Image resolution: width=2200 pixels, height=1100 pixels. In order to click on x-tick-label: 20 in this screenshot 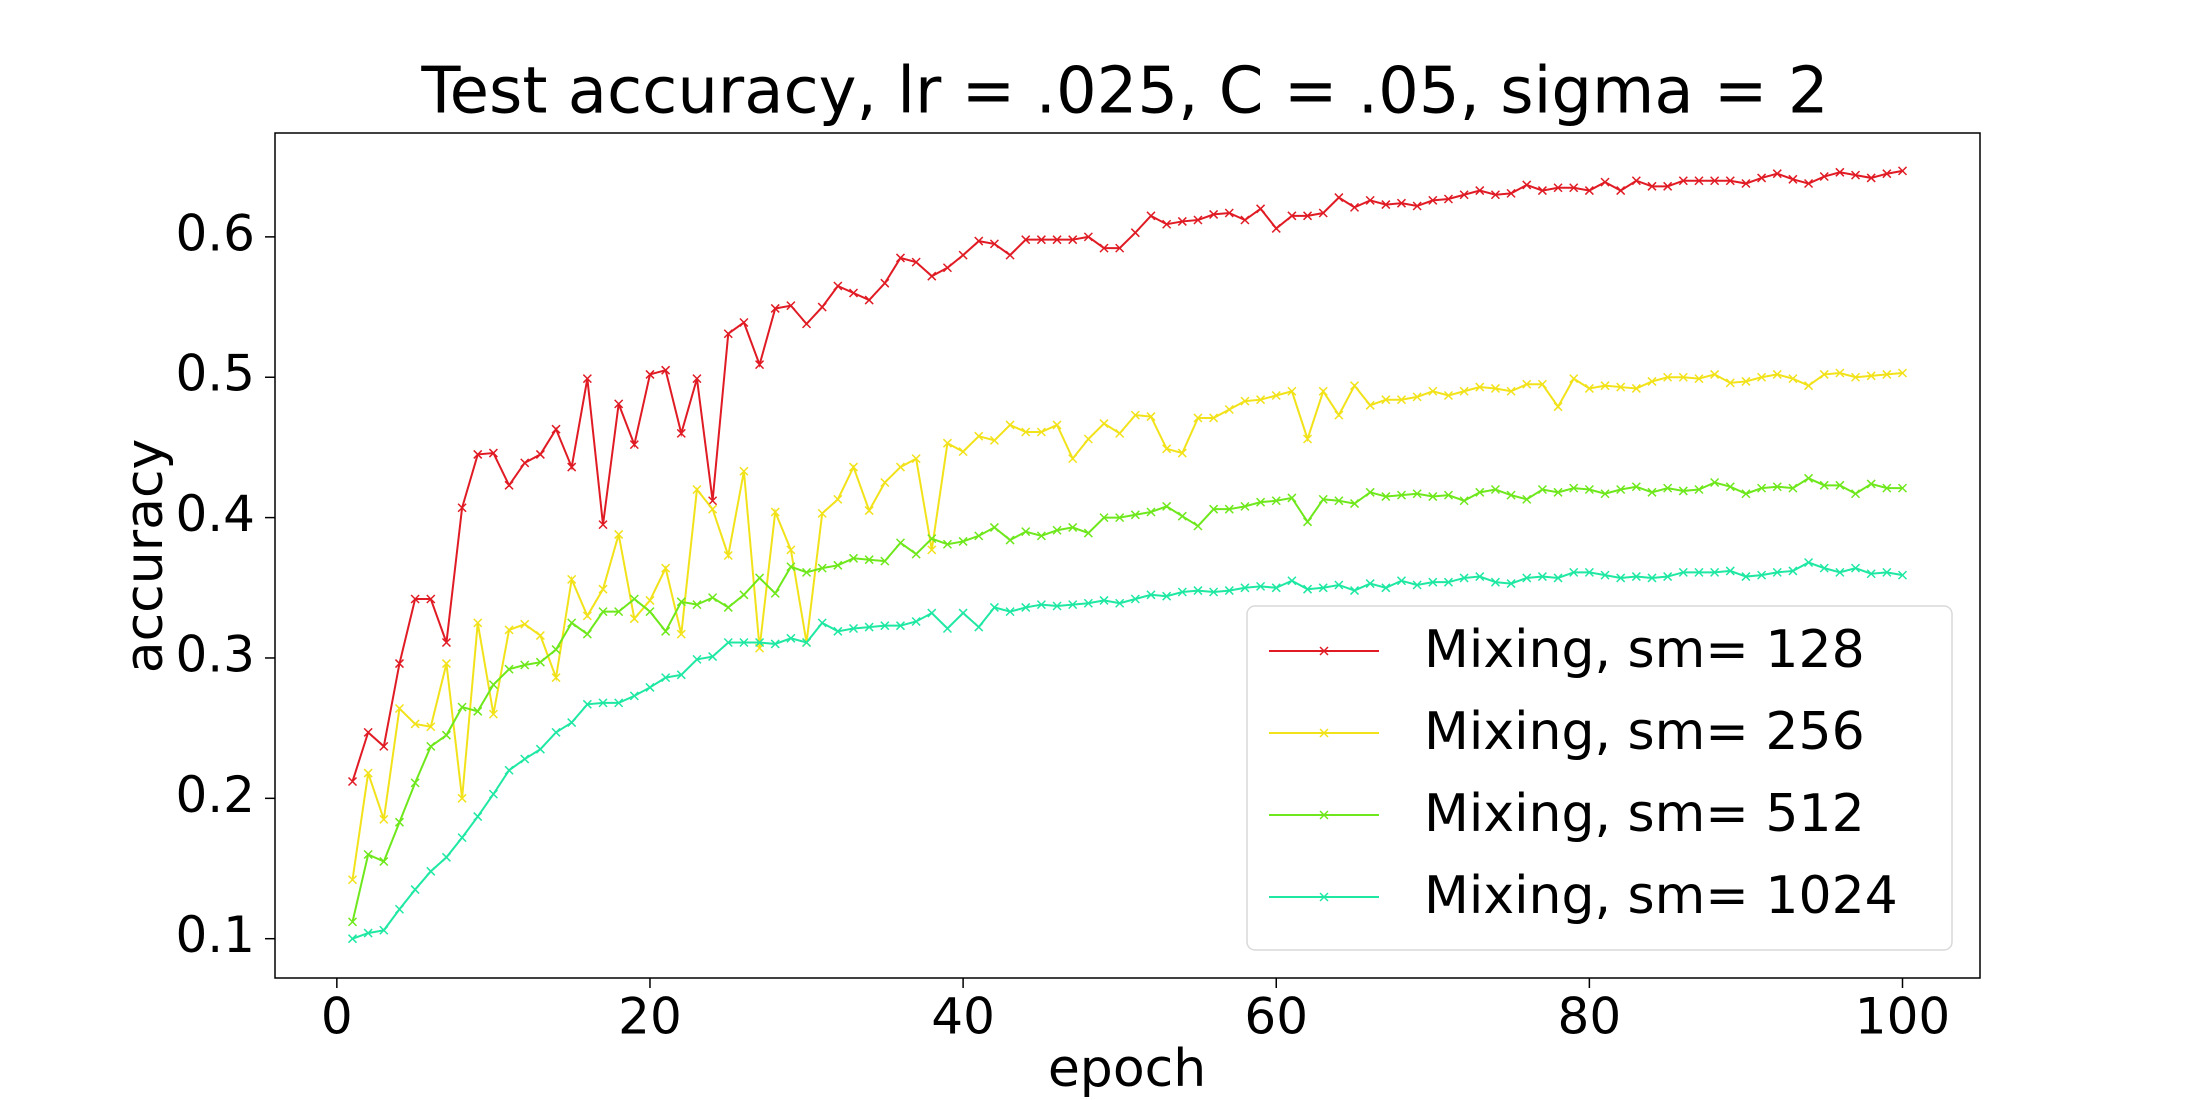, I will do `click(650, 1017)`.